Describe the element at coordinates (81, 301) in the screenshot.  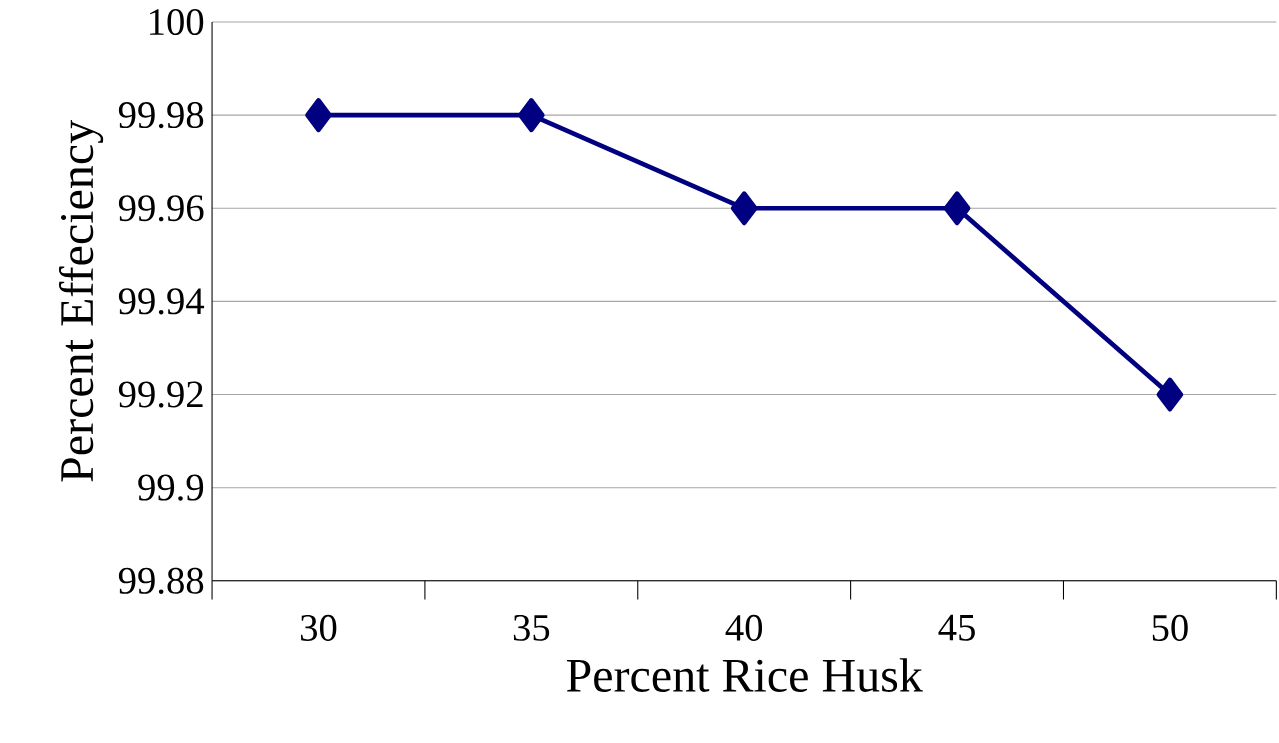
I see `y-axis-title: Percent Effeciency` at that location.